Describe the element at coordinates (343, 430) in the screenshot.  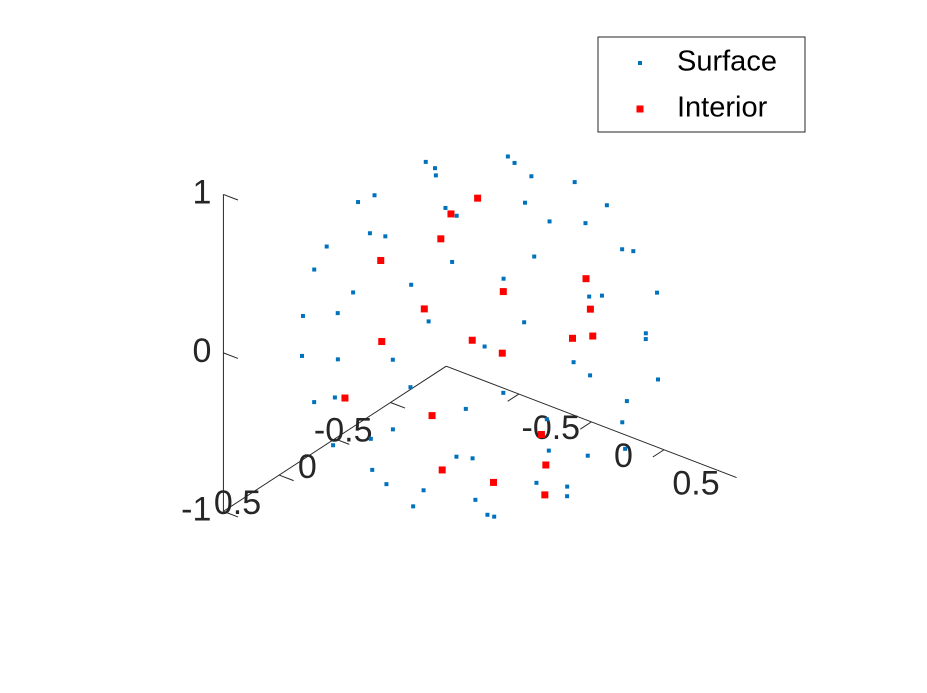
I see `y-tick-label: -0.5` at that location.